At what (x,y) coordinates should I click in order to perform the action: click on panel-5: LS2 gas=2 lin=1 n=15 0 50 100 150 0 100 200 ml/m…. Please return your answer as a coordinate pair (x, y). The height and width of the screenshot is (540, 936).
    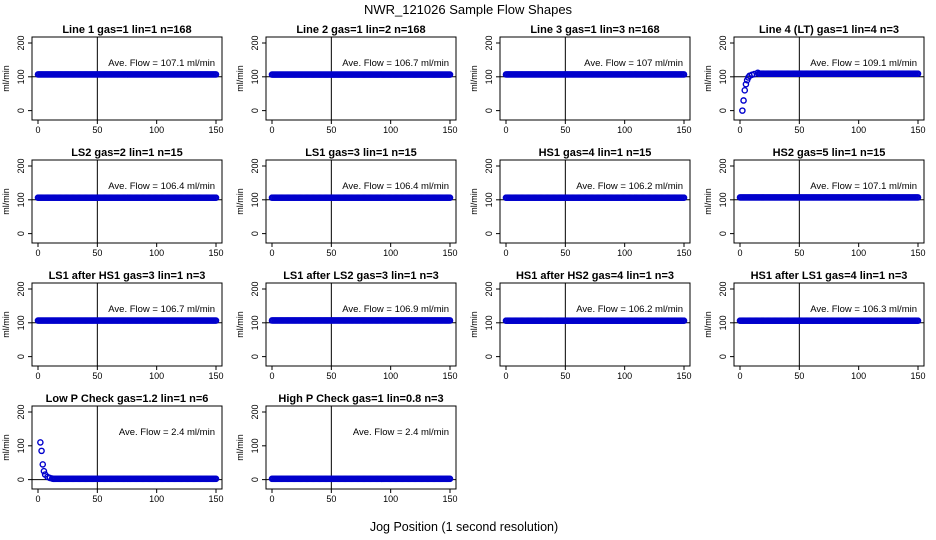
    Looking at the image, I should click on (112, 202).